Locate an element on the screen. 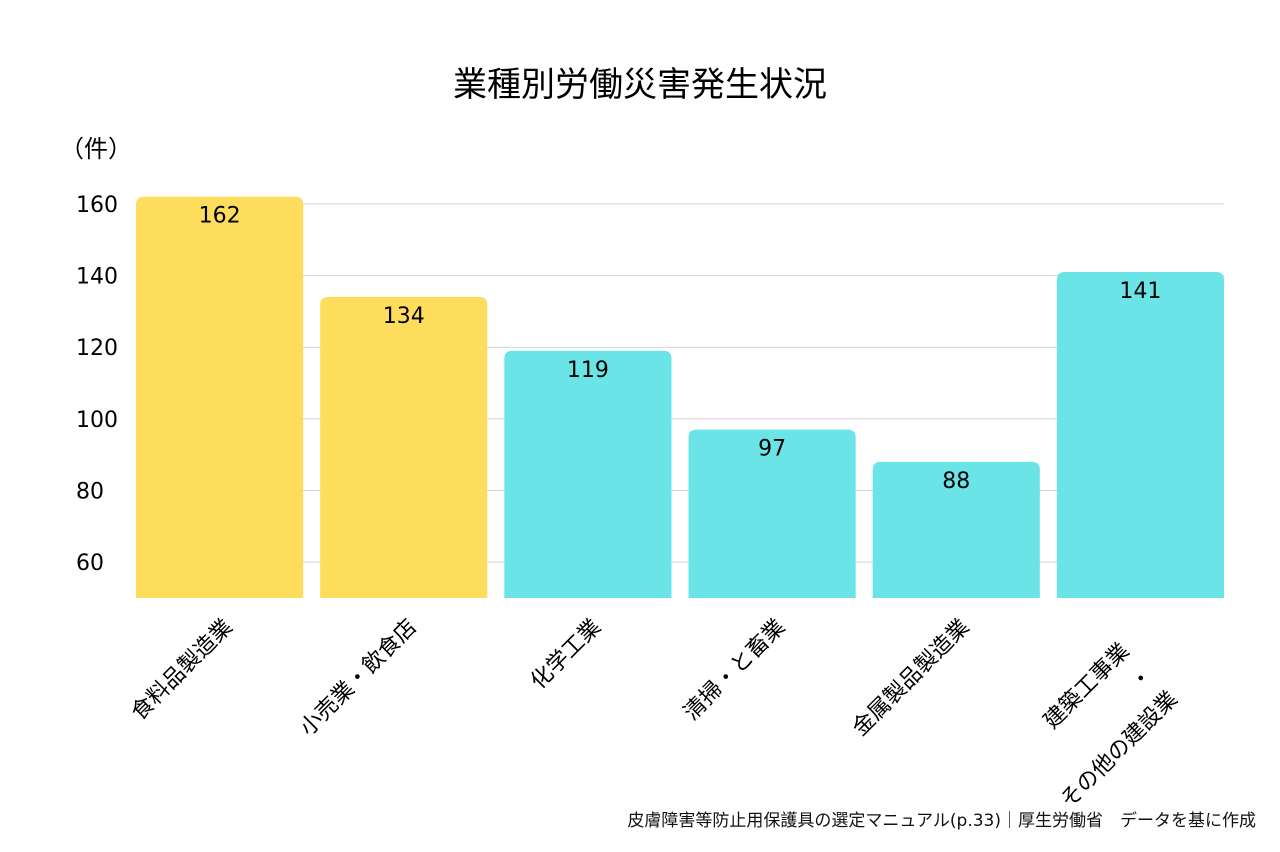  category-line: 小売業・飲食店 is located at coordinates (358, 678).